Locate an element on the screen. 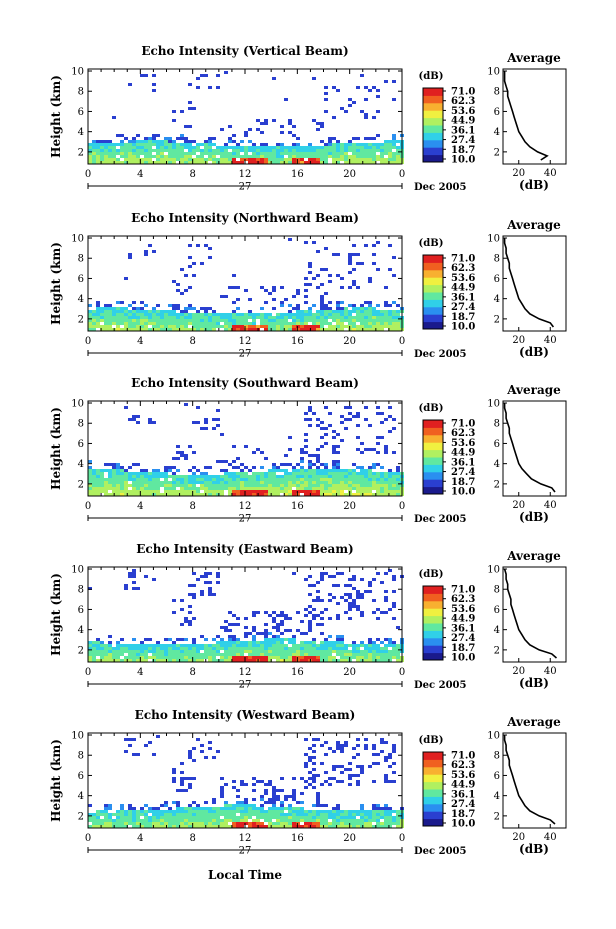 This screenshot has height=929, width=616. date-label: 27 is located at coordinates (245, 685).